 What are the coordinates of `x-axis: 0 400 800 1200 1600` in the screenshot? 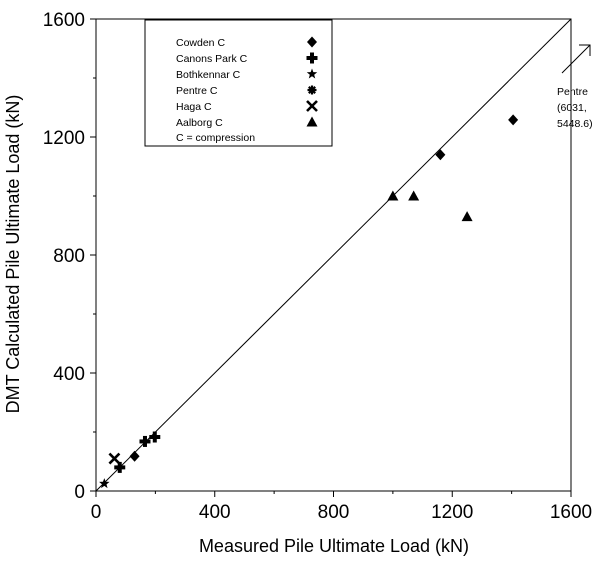 It's located at (341, 507).